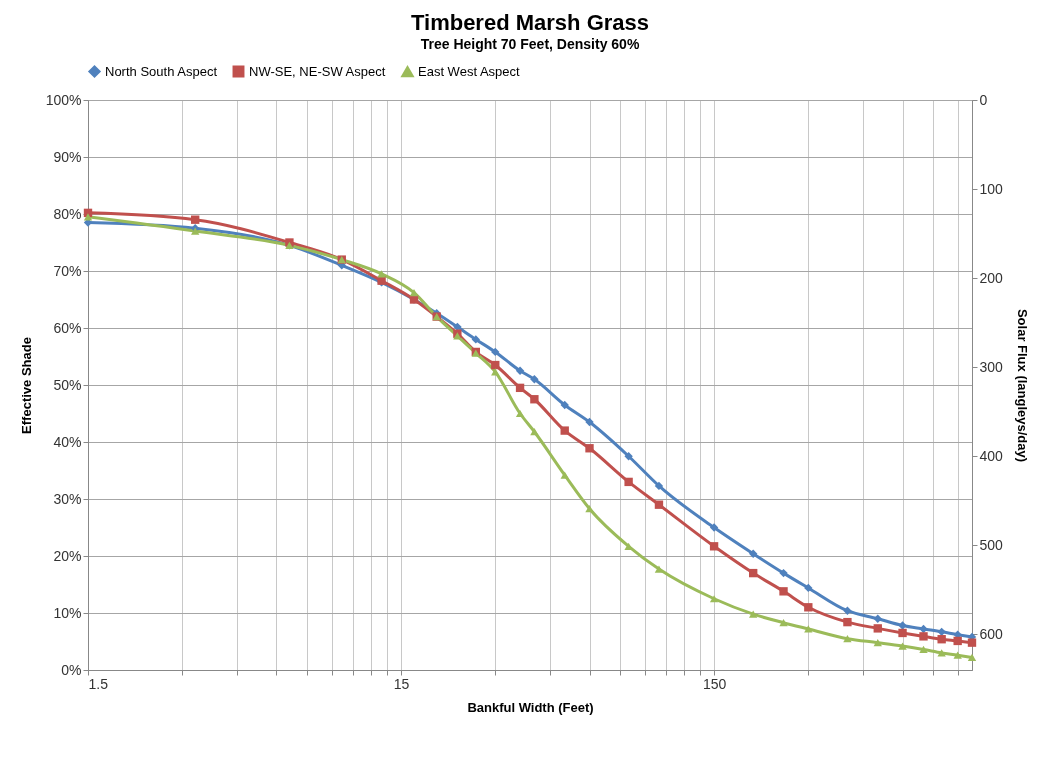 Image resolution: width=1058 pixels, height=766 pixels. I want to click on y2-tick-label: 300, so click(991, 366).